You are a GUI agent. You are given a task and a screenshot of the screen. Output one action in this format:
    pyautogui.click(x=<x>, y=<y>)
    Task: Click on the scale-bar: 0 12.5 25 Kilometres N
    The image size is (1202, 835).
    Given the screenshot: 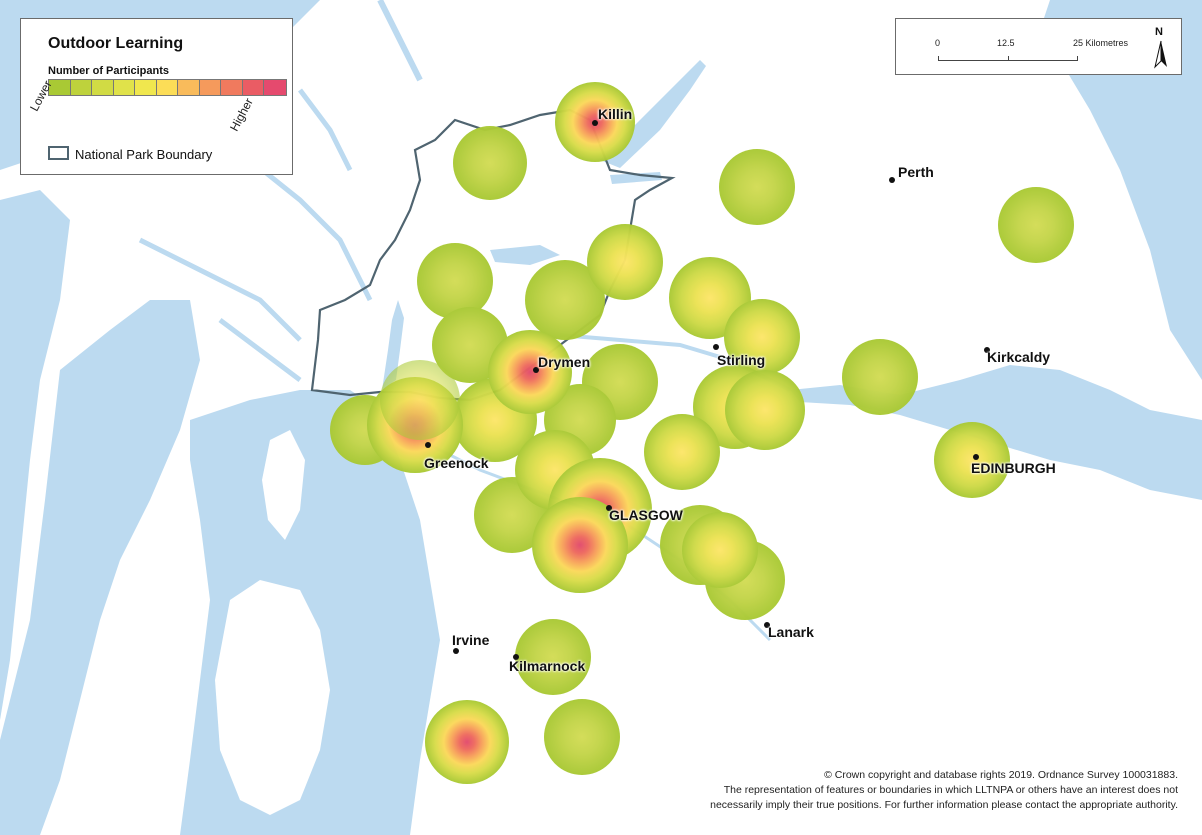 What is the action you would take?
    pyautogui.click(x=1038, y=46)
    